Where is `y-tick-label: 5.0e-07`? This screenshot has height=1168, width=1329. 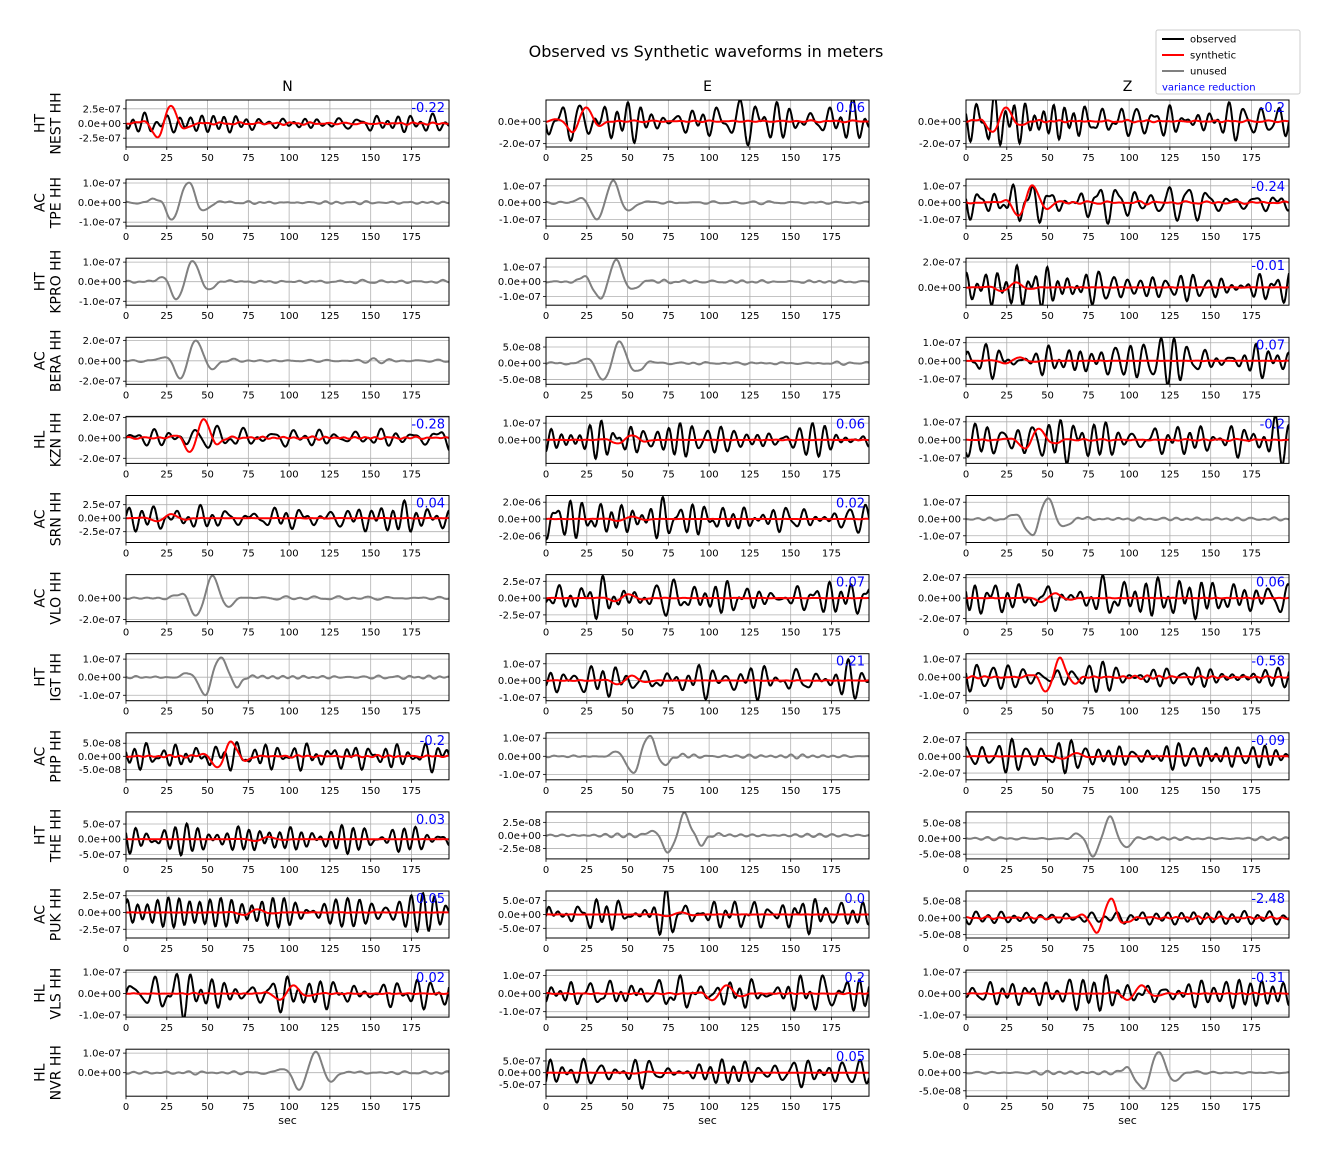 y-tick-label: 5.0e-07 is located at coordinates (522, 1061).